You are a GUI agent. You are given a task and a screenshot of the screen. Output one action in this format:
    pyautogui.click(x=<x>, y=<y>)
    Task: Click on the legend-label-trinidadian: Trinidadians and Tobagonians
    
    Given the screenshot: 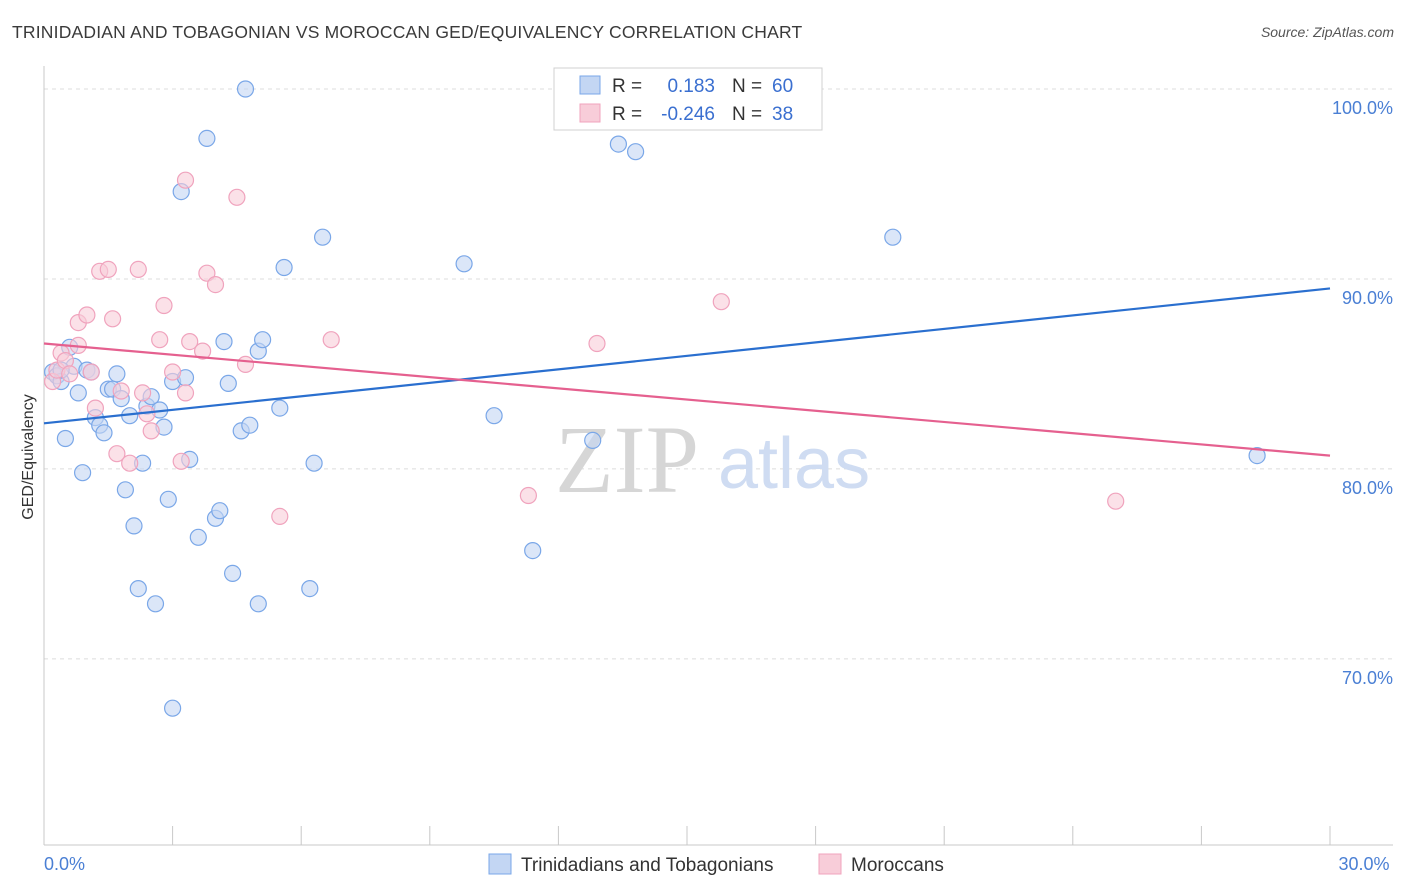 What is the action you would take?
    pyautogui.click(x=647, y=865)
    